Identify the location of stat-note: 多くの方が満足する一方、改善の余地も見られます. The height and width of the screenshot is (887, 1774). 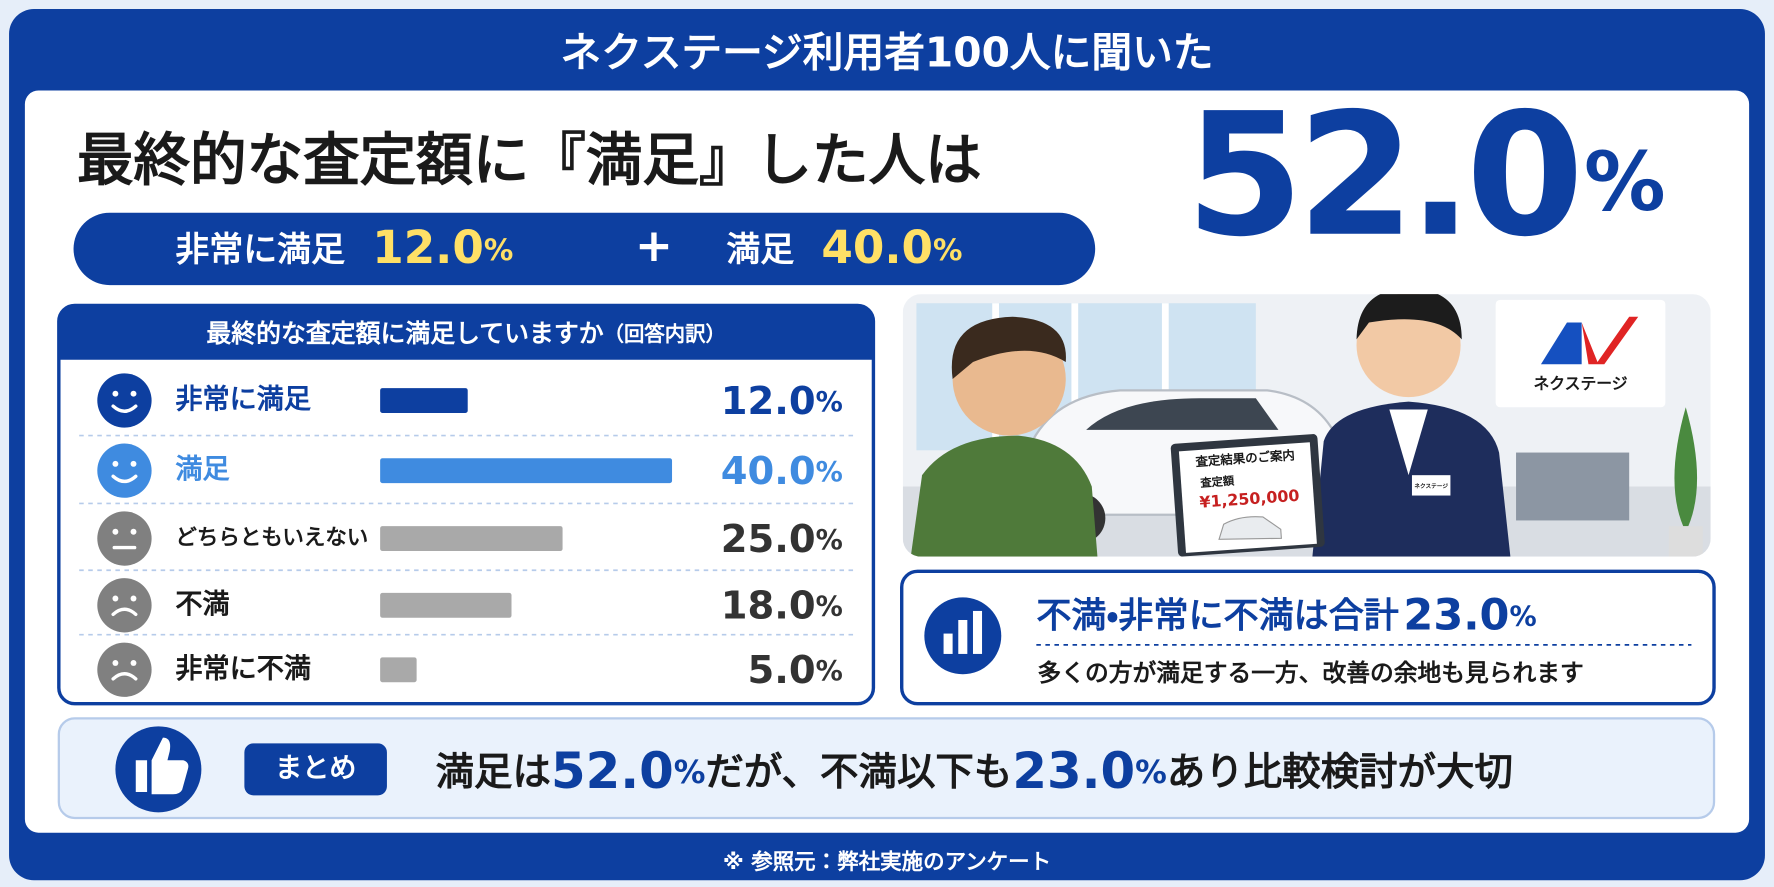
(1310, 673).